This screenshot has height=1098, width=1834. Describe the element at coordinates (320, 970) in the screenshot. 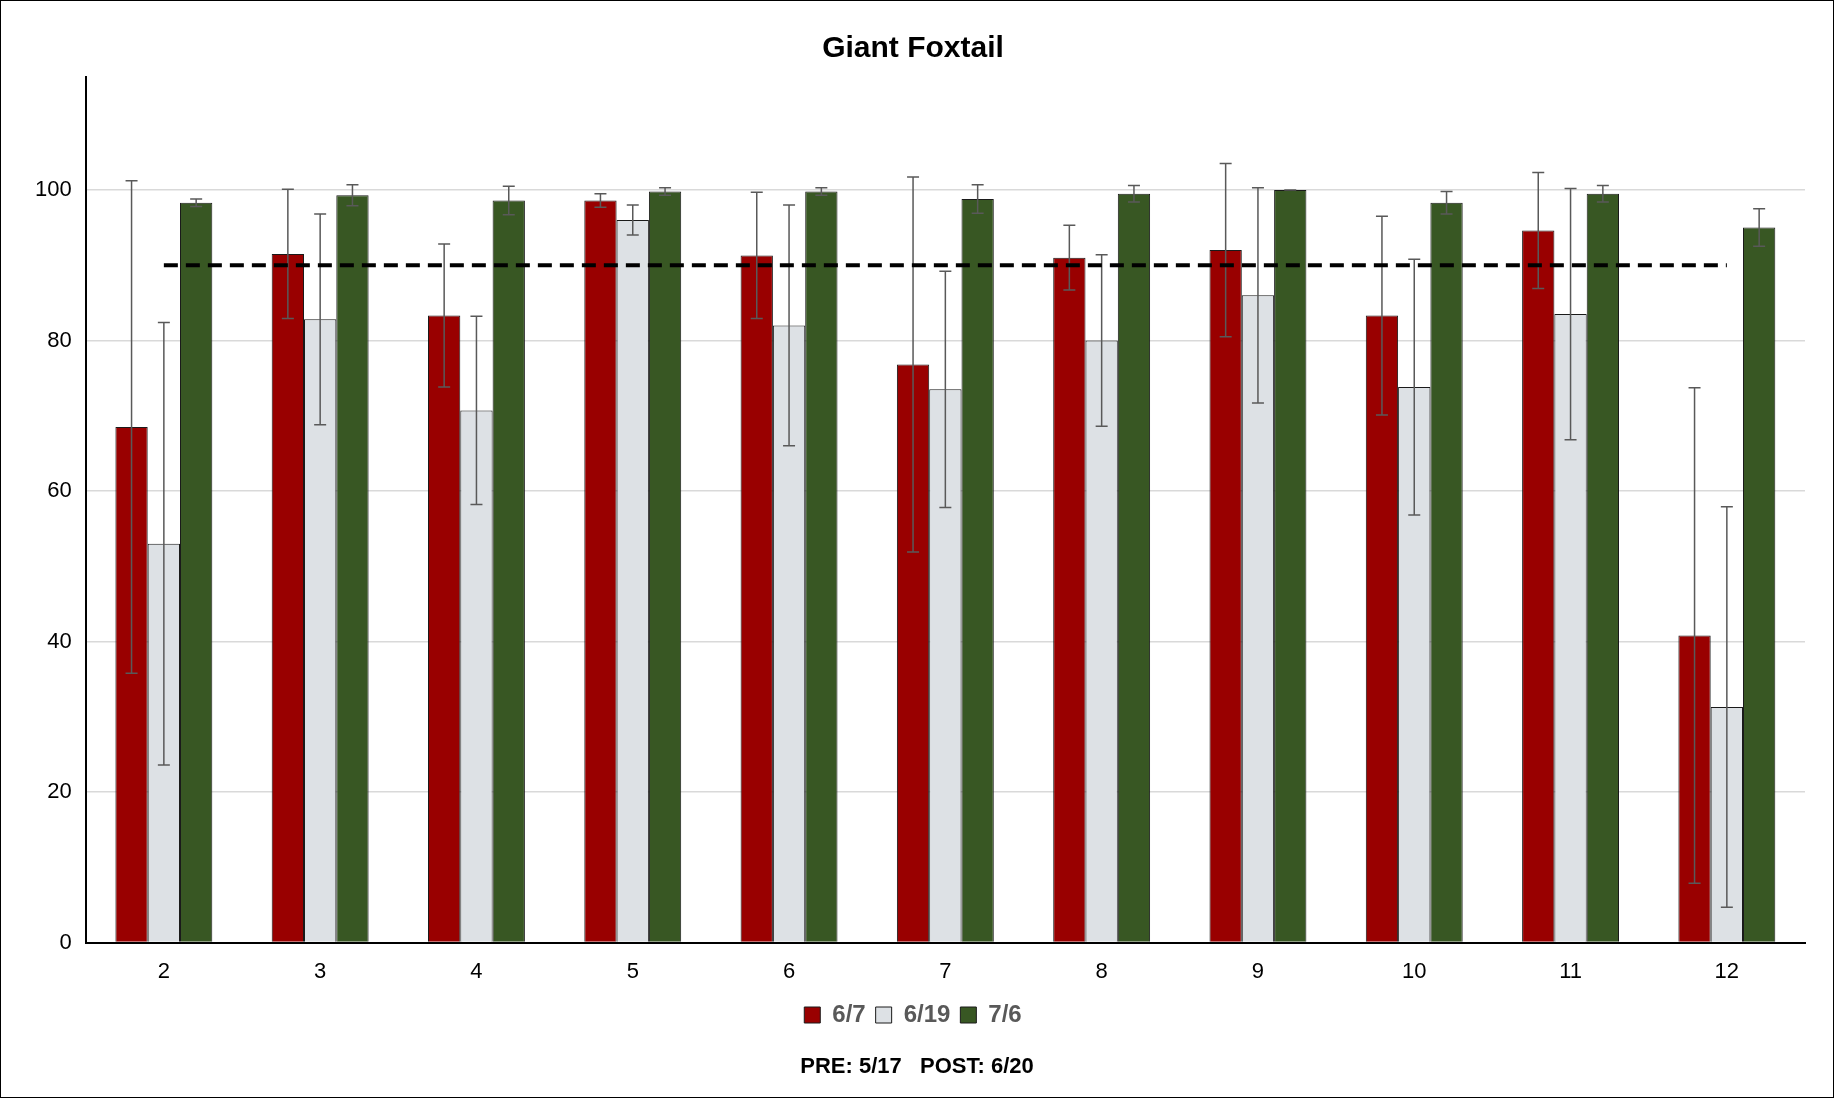

I see `x-tick-label: 3` at that location.